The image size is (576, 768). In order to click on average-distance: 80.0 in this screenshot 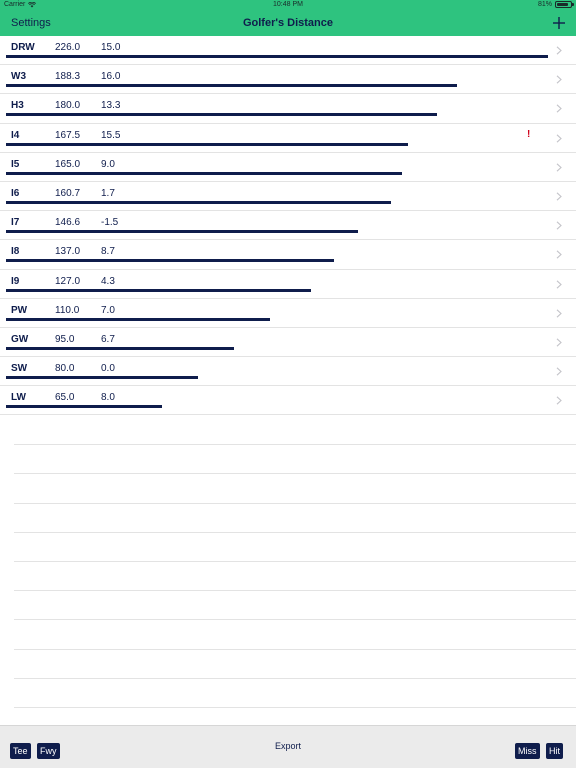, I will do `click(65, 369)`.